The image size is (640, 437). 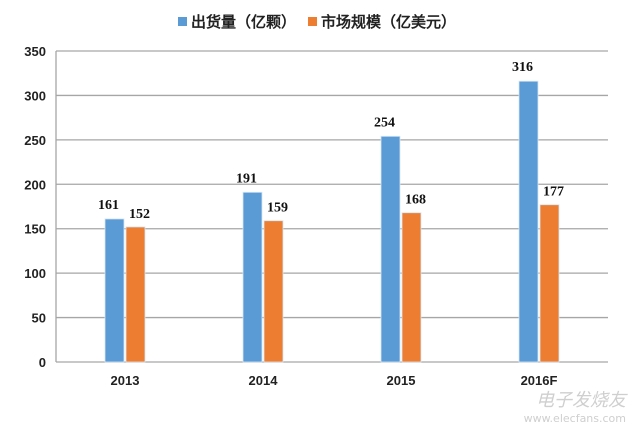 What do you see at coordinates (35, 184) in the screenshot?
I see `y-tick-label: 200` at bounding box center [35, 184].